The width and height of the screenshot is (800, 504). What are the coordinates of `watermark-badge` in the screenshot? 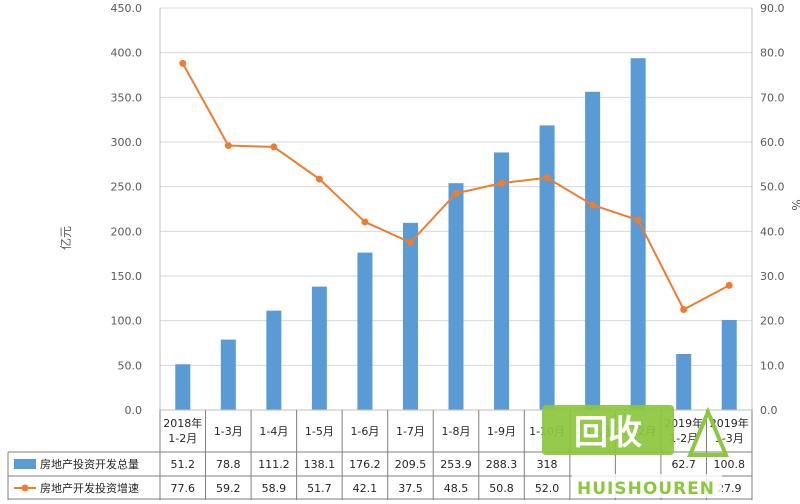 It's located at (608, 430).